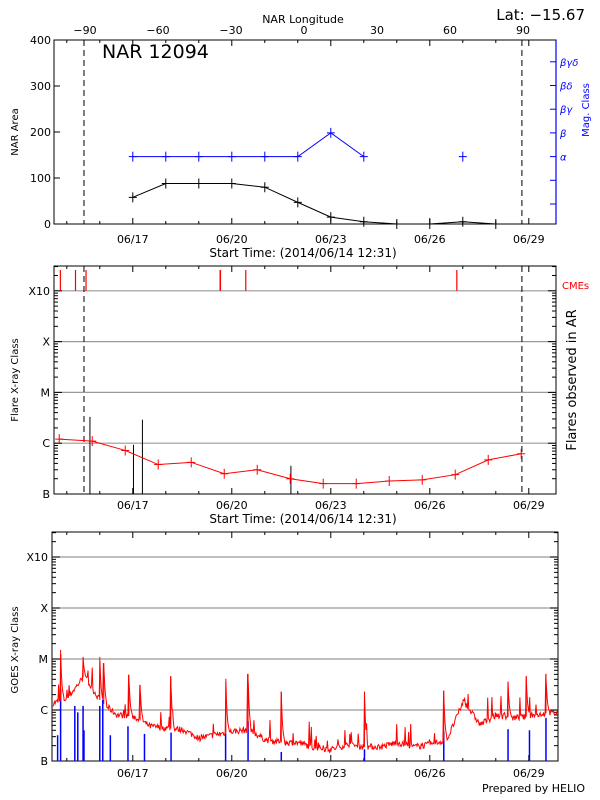 This screenshot has width=600, height=800. Describe the element at coordinates (533, 788) in the screenshot. I see `credit-label: Prepared by HELIO` at that location.